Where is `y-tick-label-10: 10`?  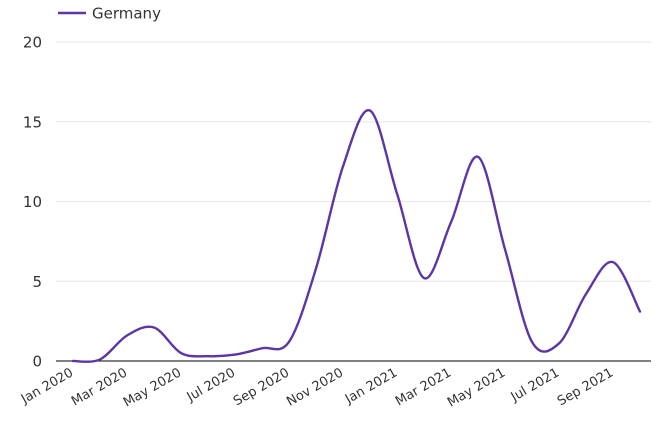
y-tick-label-10: 10 is located at coordinates (32, 202).